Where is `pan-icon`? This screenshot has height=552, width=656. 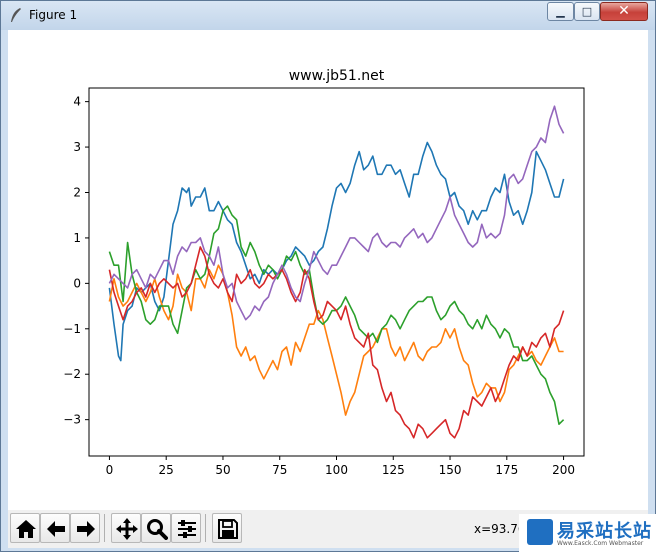
pan-icon is located at coordinates (127, 529).